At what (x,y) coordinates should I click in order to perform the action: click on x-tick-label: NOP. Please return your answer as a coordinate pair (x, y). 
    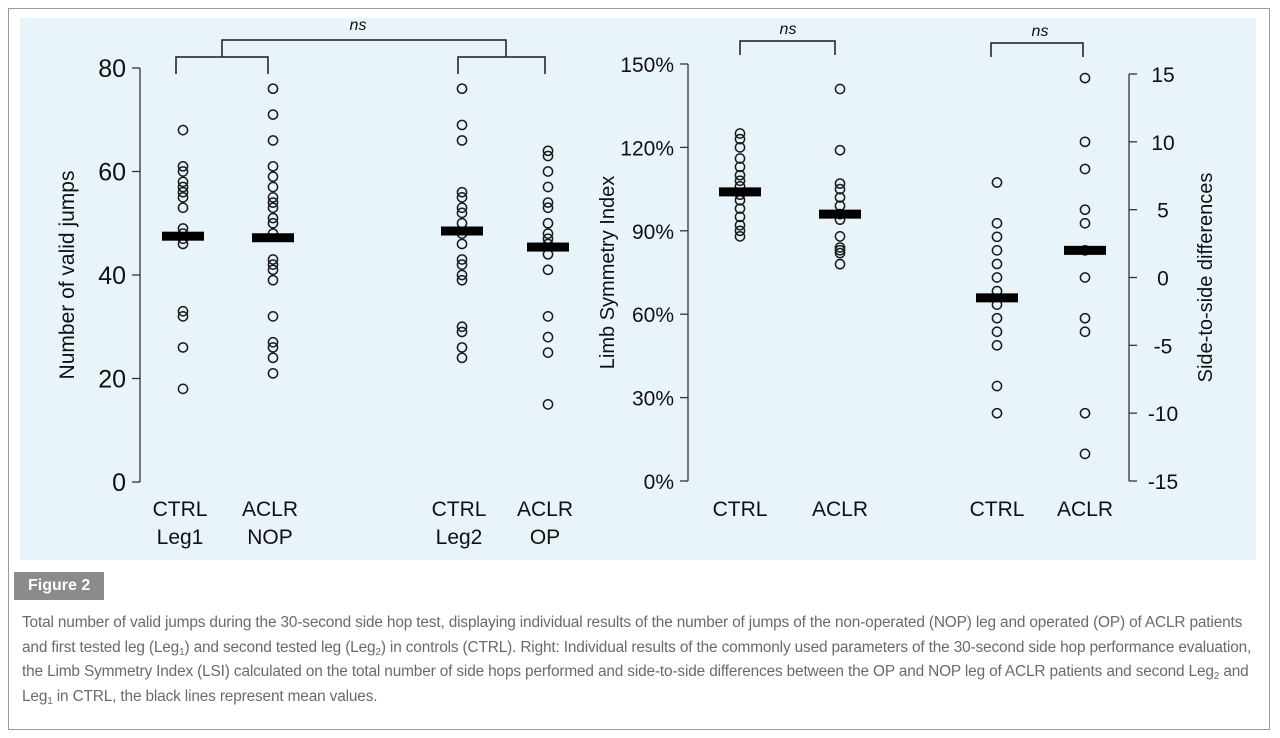
    Looking at the image, I should click on (270, 537).